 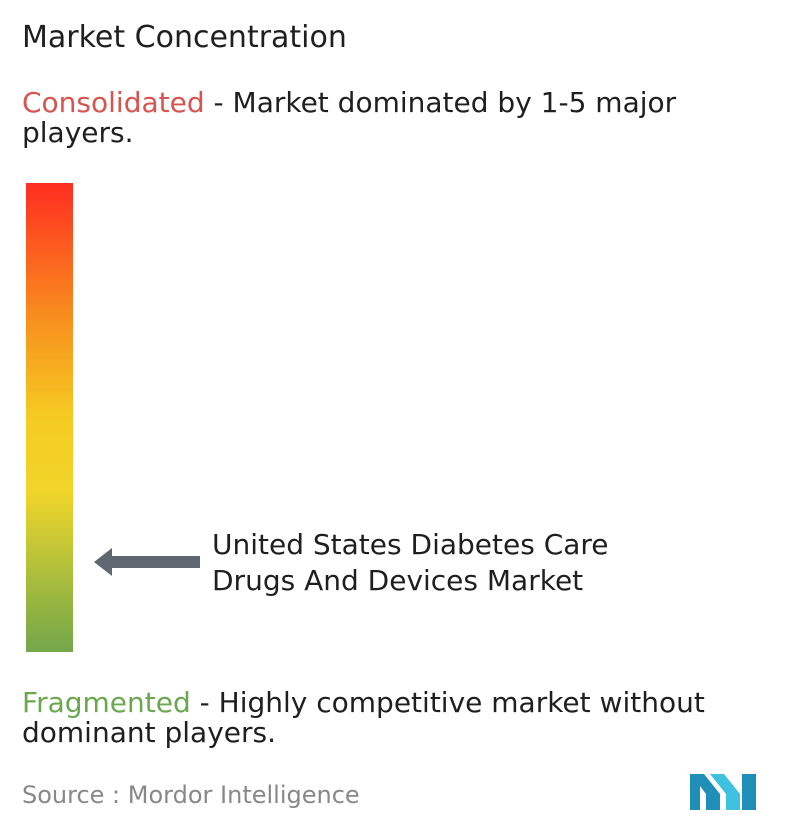 What do you see at coordinates (749, 792) in the screenshot?
I see `logo-right-shape` at bounding box center [749, 792].